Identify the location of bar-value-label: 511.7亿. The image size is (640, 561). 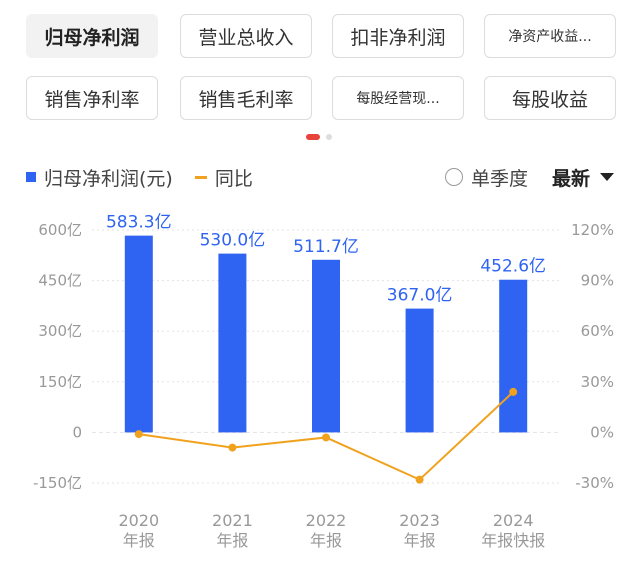
(326, 247).